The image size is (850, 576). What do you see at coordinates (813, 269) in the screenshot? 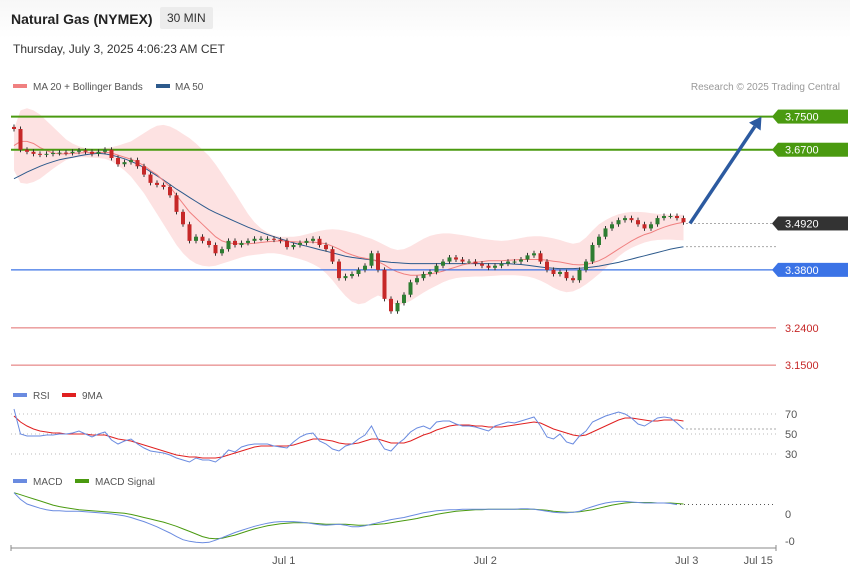
I see `pivot-tag` at bounding box center [813, 269].